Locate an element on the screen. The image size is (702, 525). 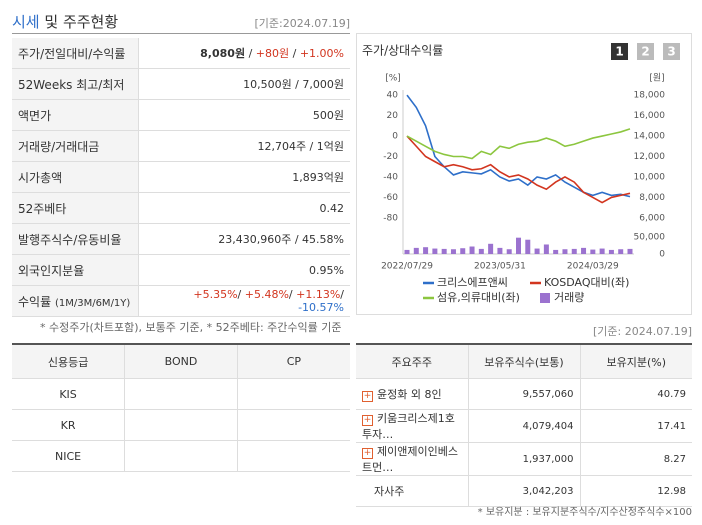
holder-row: 자사주 3,042,203 12.98 is located at coordinates (524, 491).